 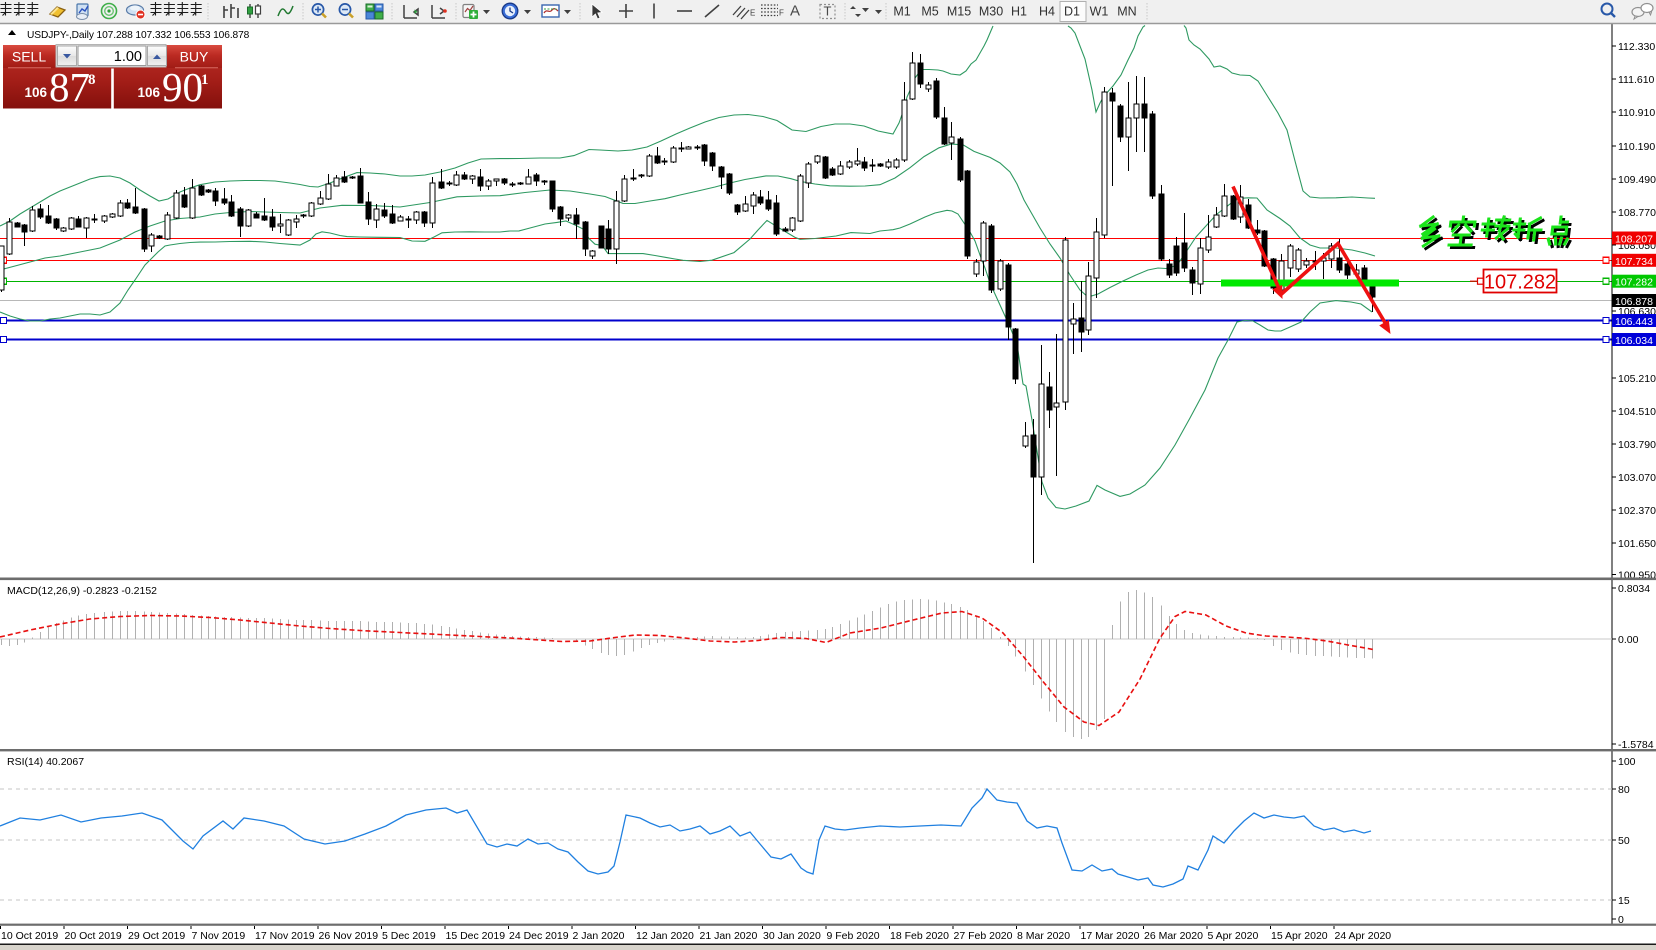 I want to click on svg-text: 2 Jan 2020, so click(x=599, y=936).